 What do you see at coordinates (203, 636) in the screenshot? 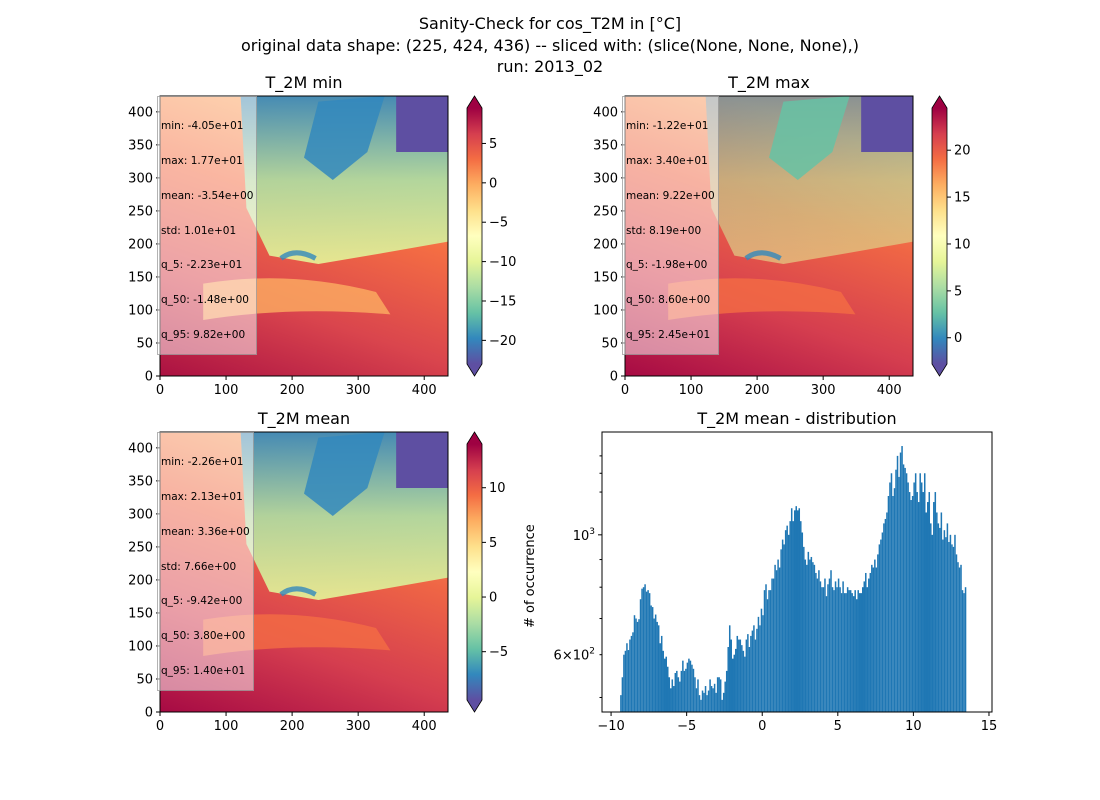
I see `stat-line: q_50: 3.80e+00` at bounding box center [203, 636].